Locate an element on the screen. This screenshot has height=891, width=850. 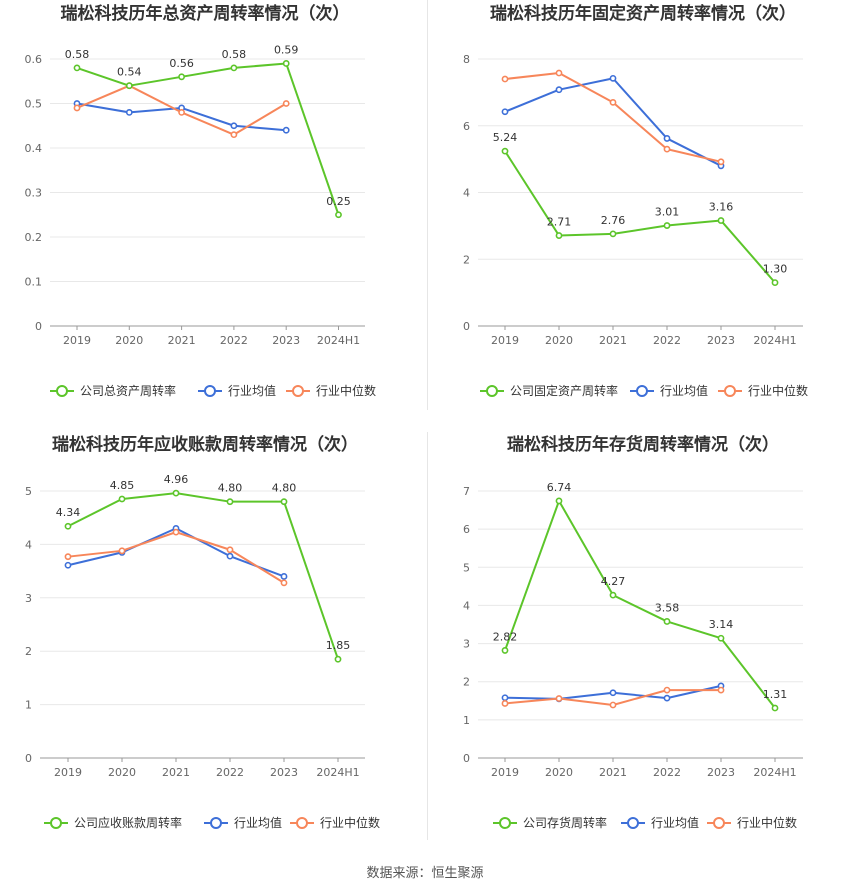
chart-title: 瑞松科技历年总资产周转率情况（次） is located at coordinates (205, 13).